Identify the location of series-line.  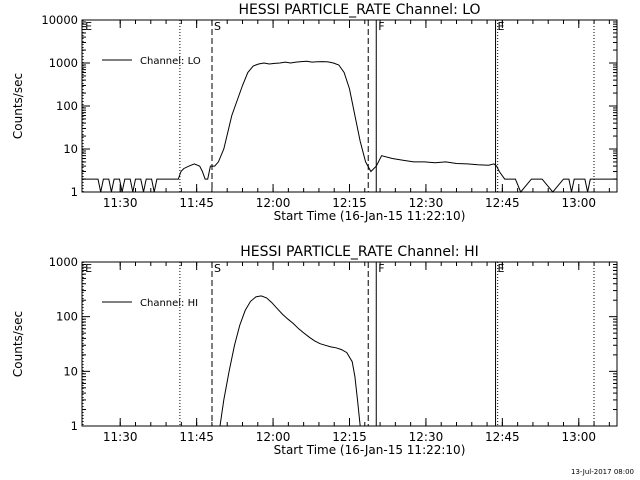
(290, 361).